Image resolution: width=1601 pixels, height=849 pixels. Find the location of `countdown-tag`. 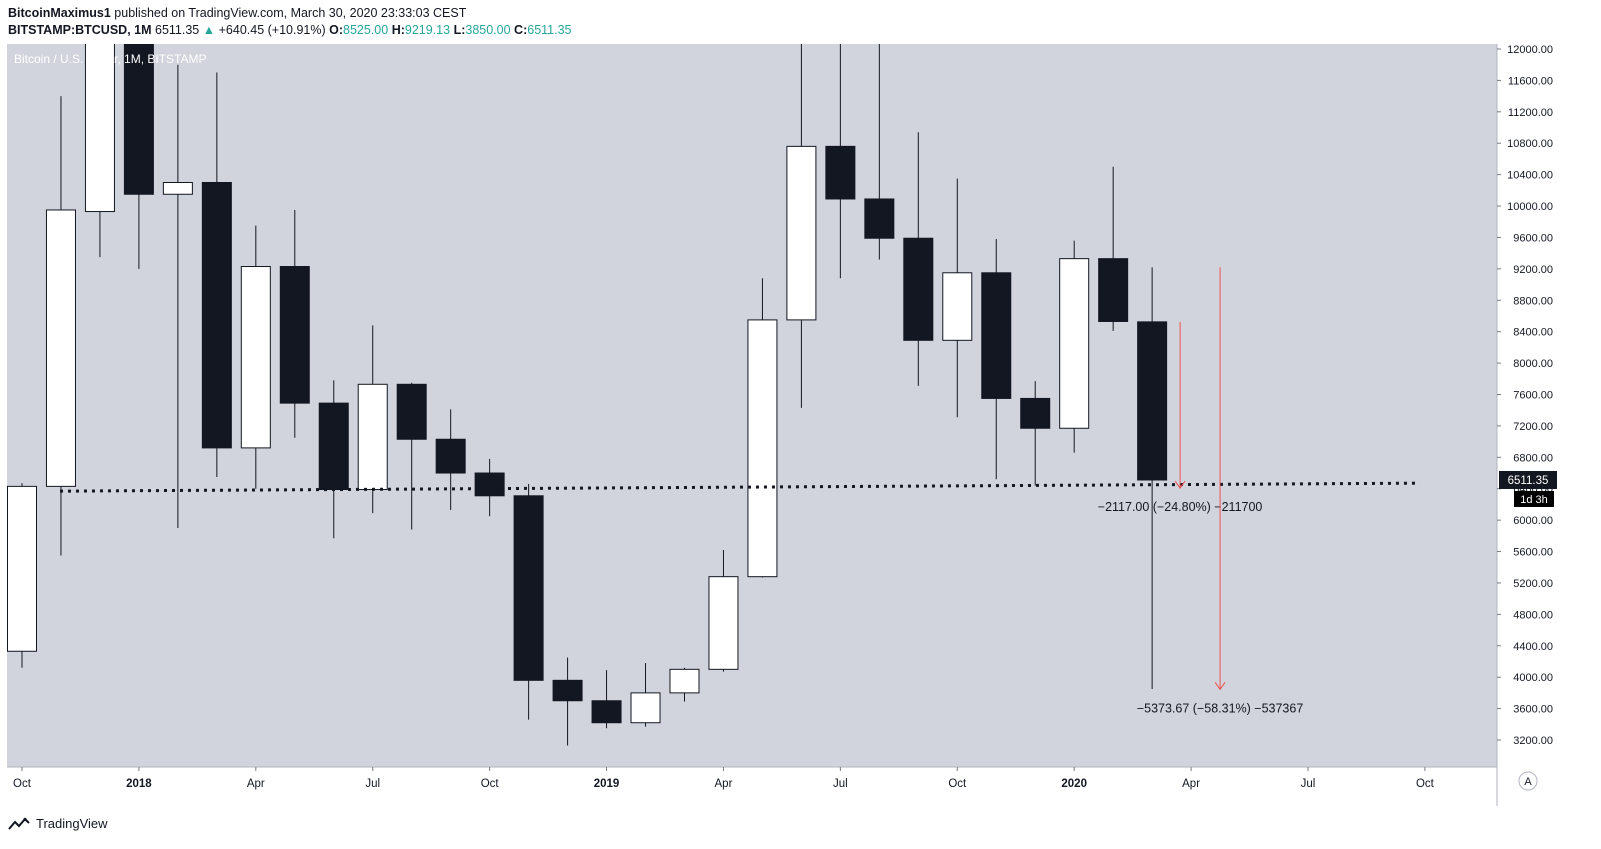

countdown-tag is located at coordinates (1534, 498).